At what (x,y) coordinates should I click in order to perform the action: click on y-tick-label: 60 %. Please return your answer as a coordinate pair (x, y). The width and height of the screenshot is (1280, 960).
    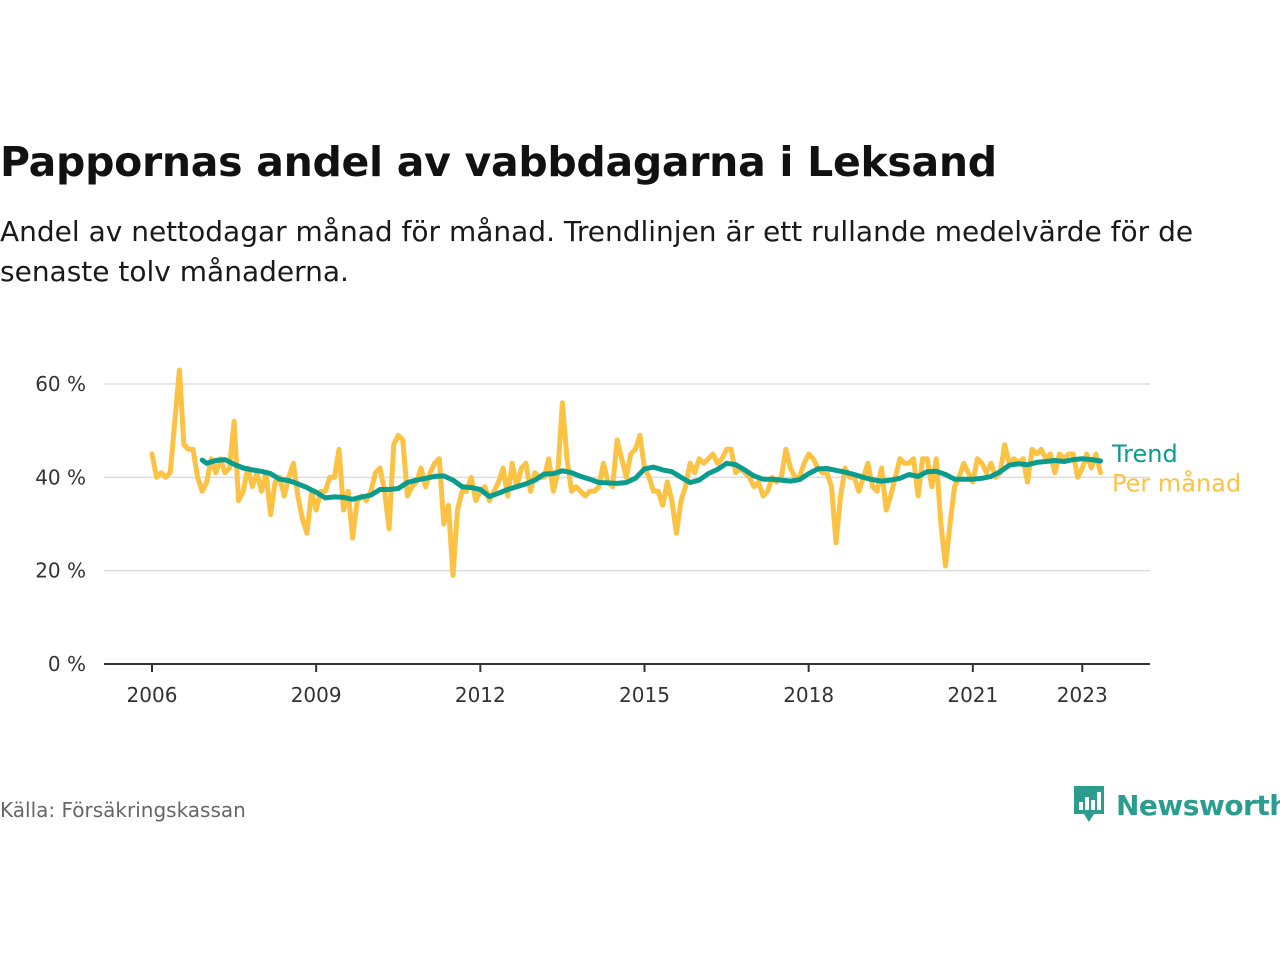
    Looking at the image, I should click on (60, 384).